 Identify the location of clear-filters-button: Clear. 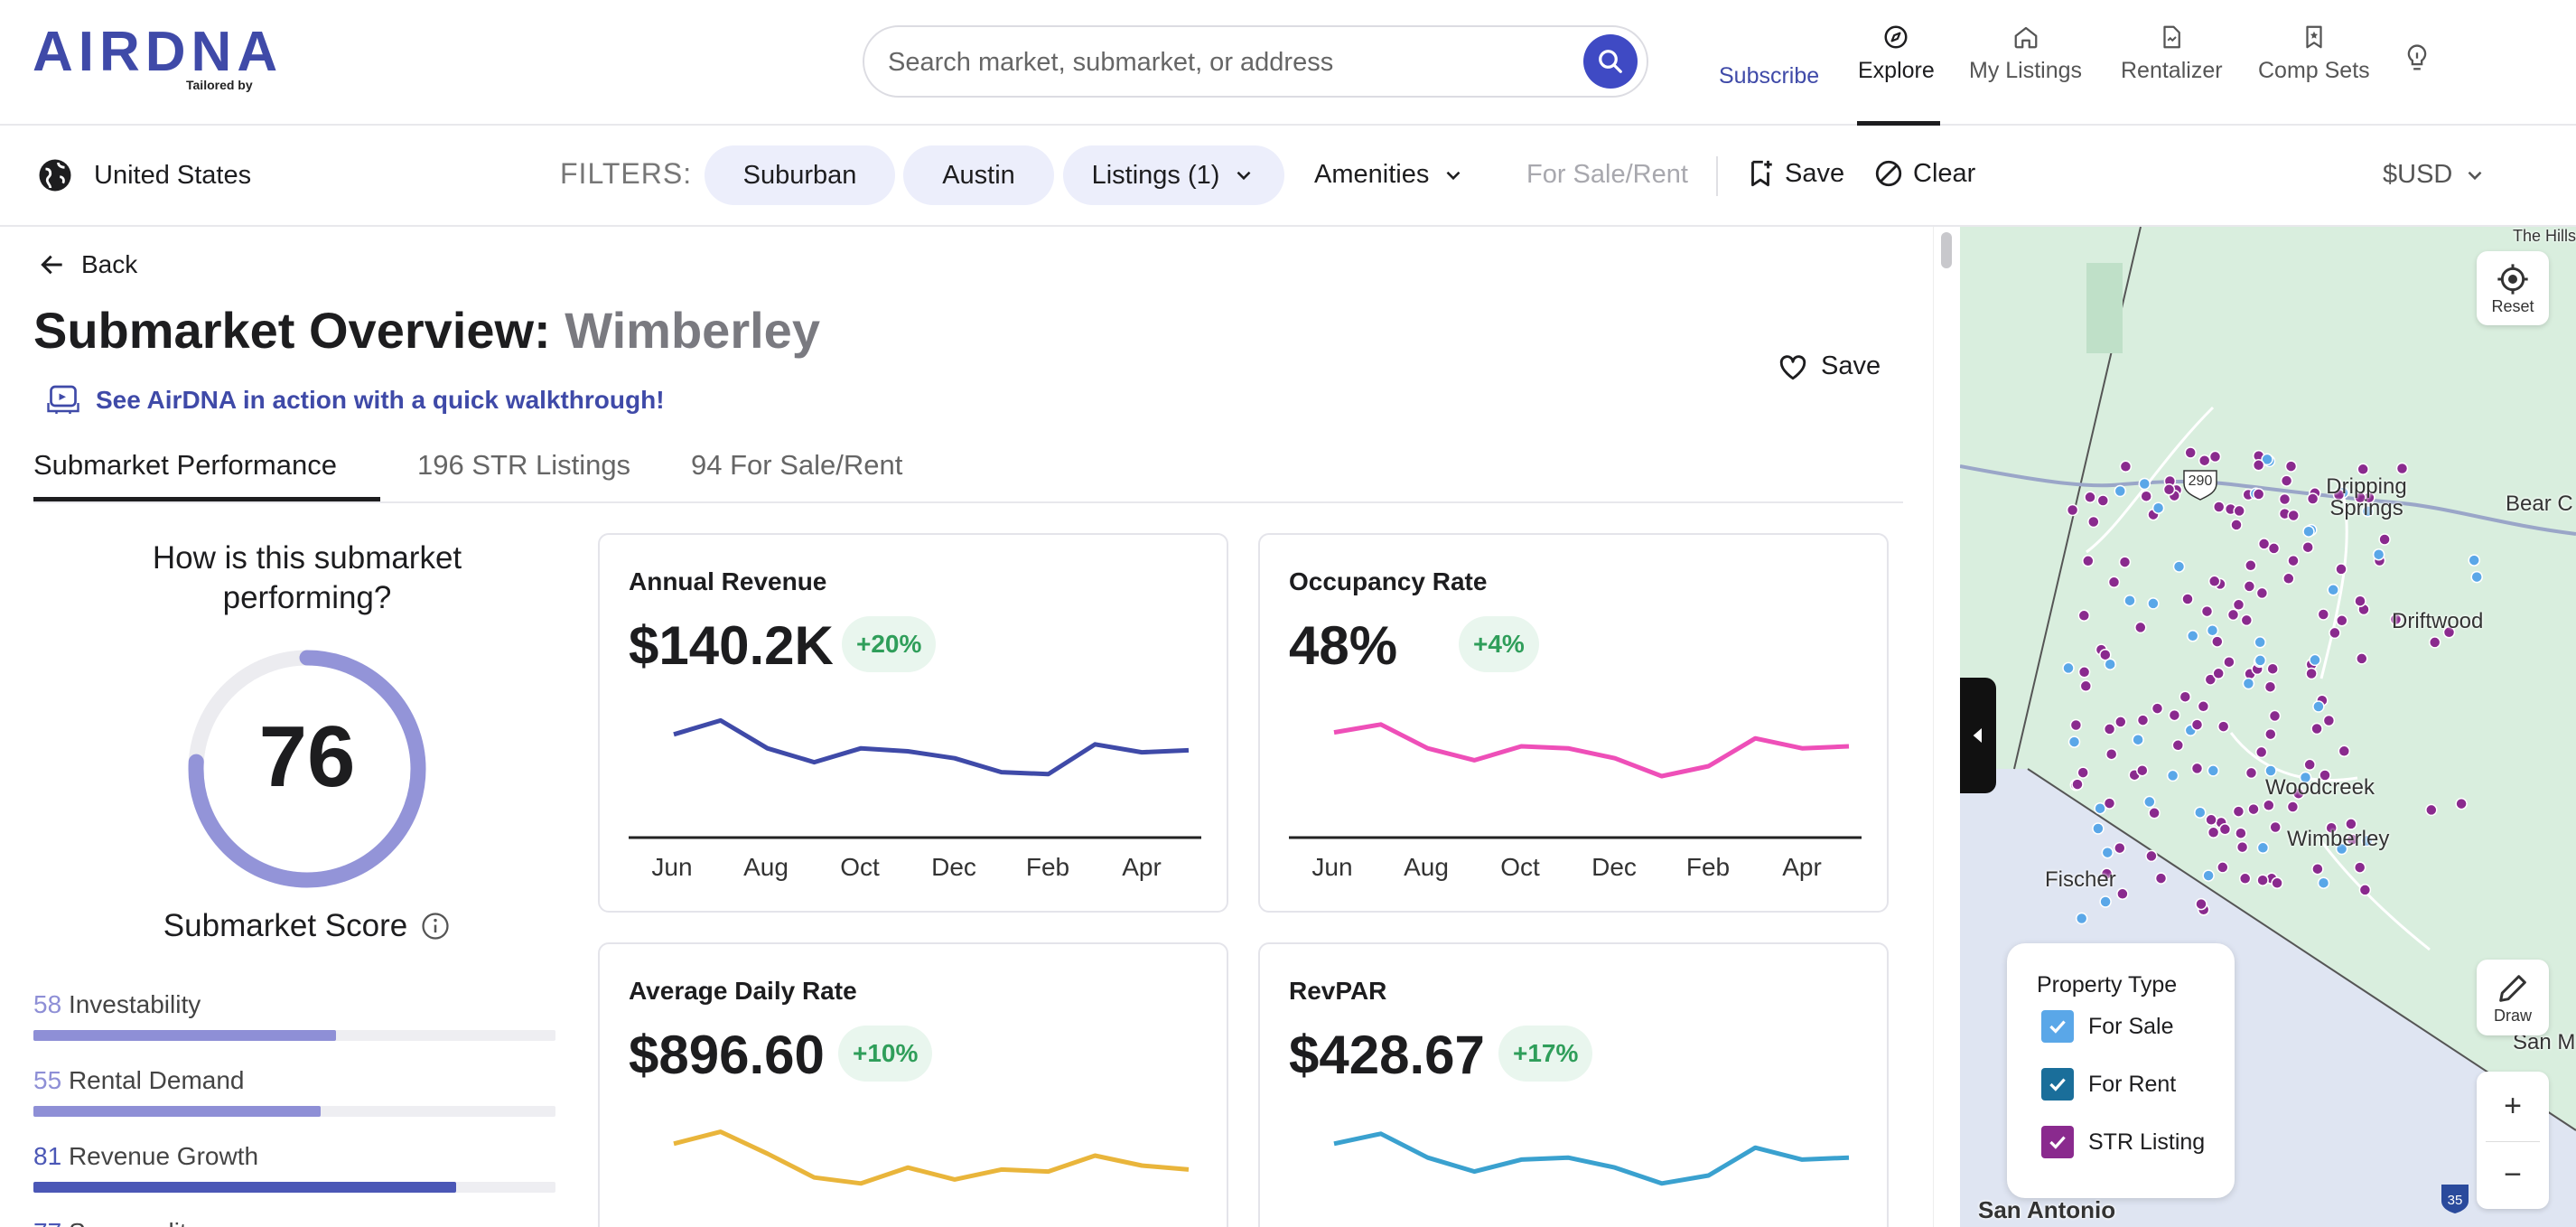
(1924, 174).